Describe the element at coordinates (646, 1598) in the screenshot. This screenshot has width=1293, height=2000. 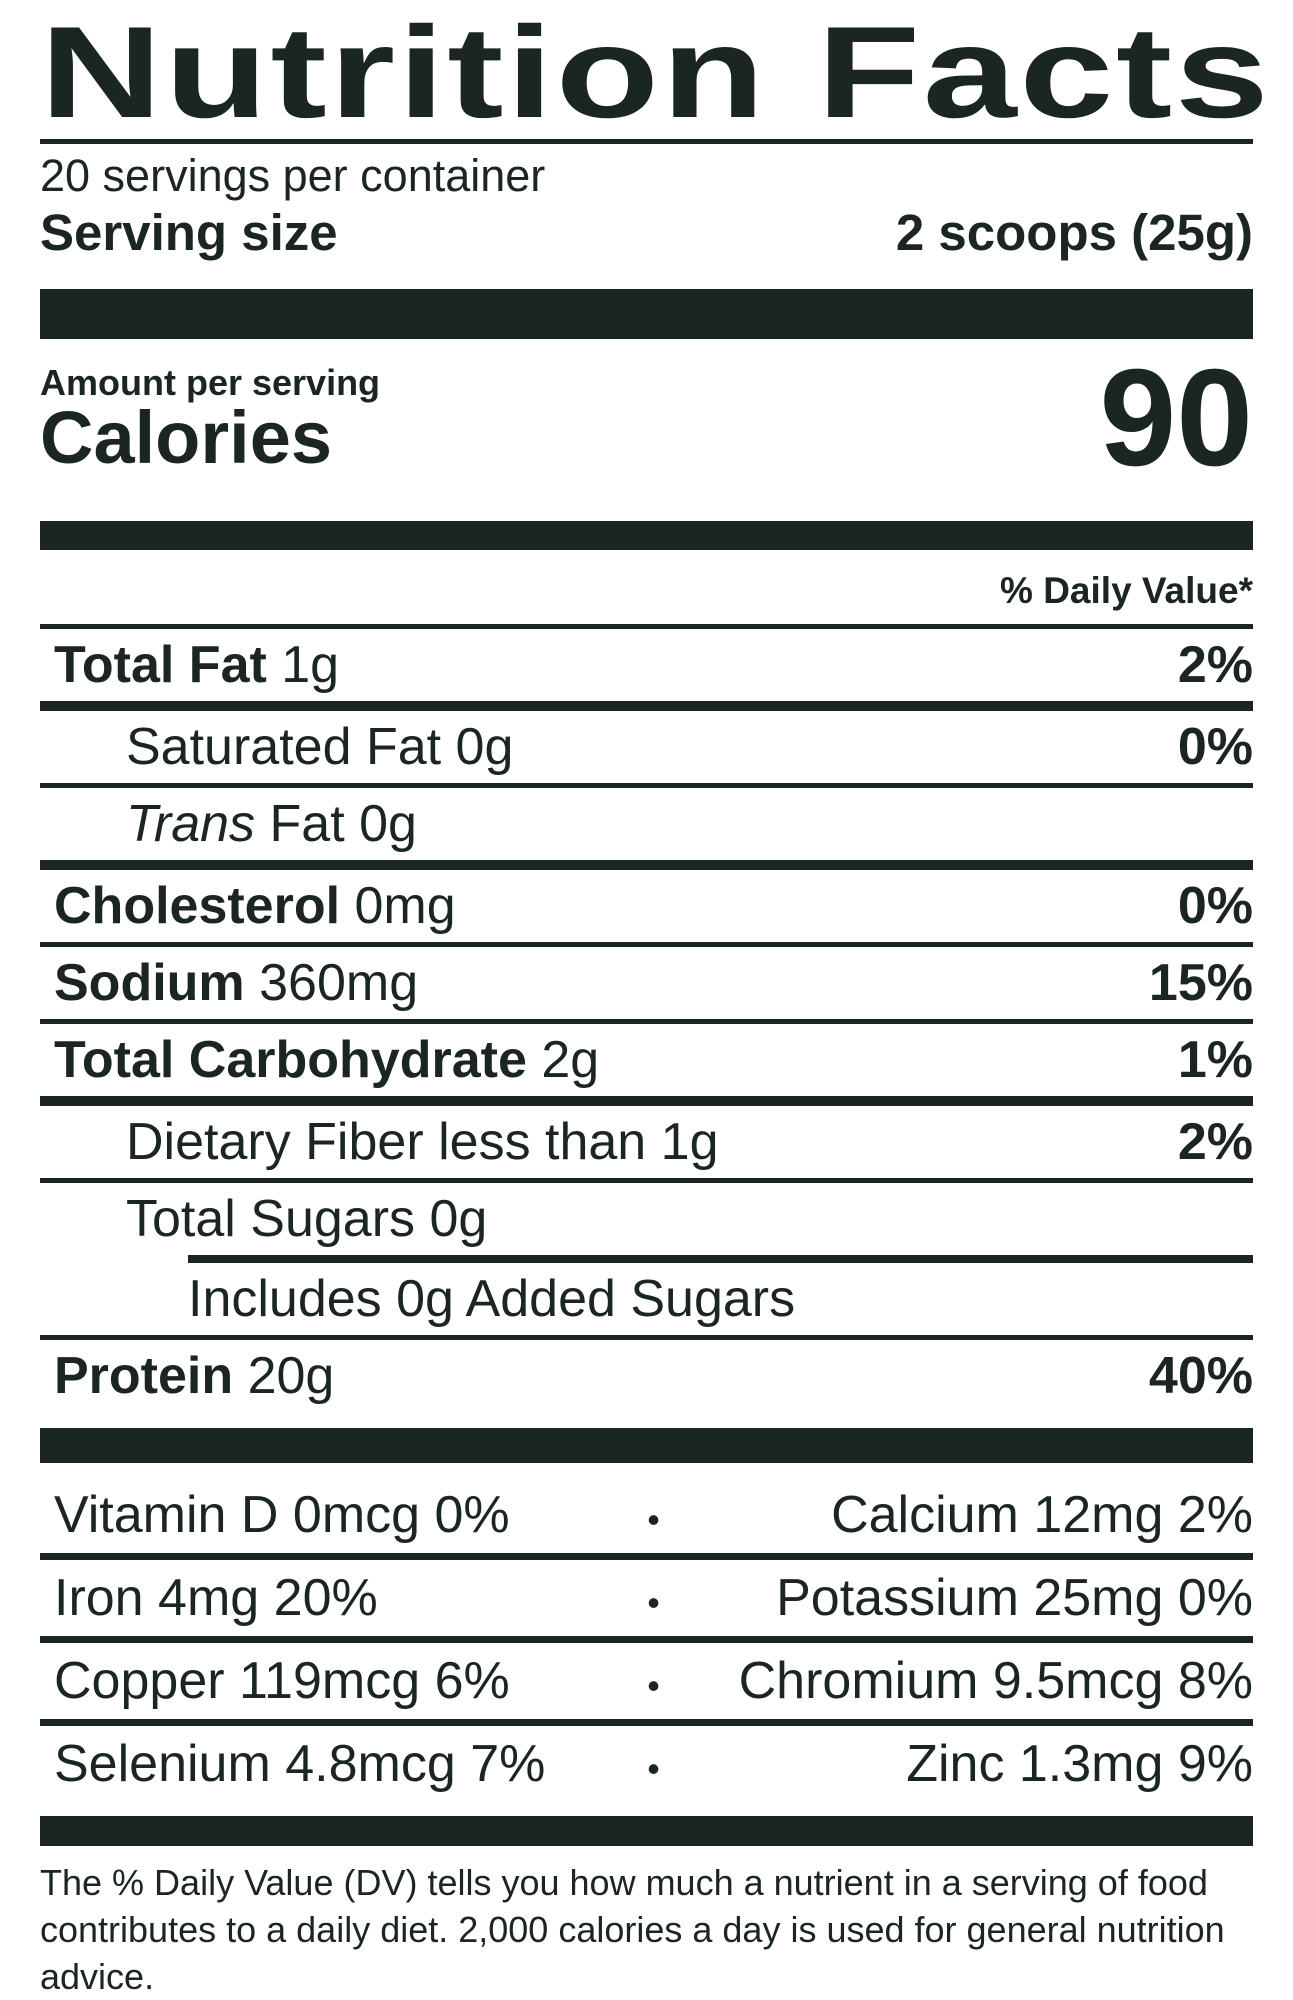
I see `micronutrient-row-iron-potassium: Iron 4mg 20% • Potassium 25mg 0%` at that location.